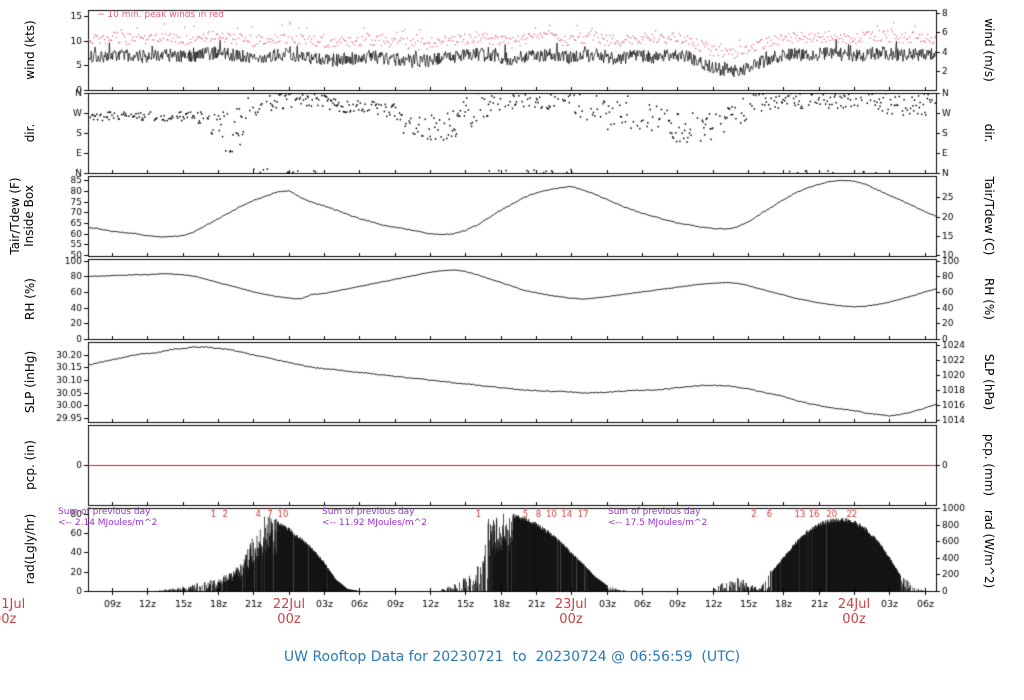 Image resolution: width=1024 pixels, height=700 pixels. I want to click on axis-title-rad-lgly: rad(Lgly/hr), so click(30, 549).